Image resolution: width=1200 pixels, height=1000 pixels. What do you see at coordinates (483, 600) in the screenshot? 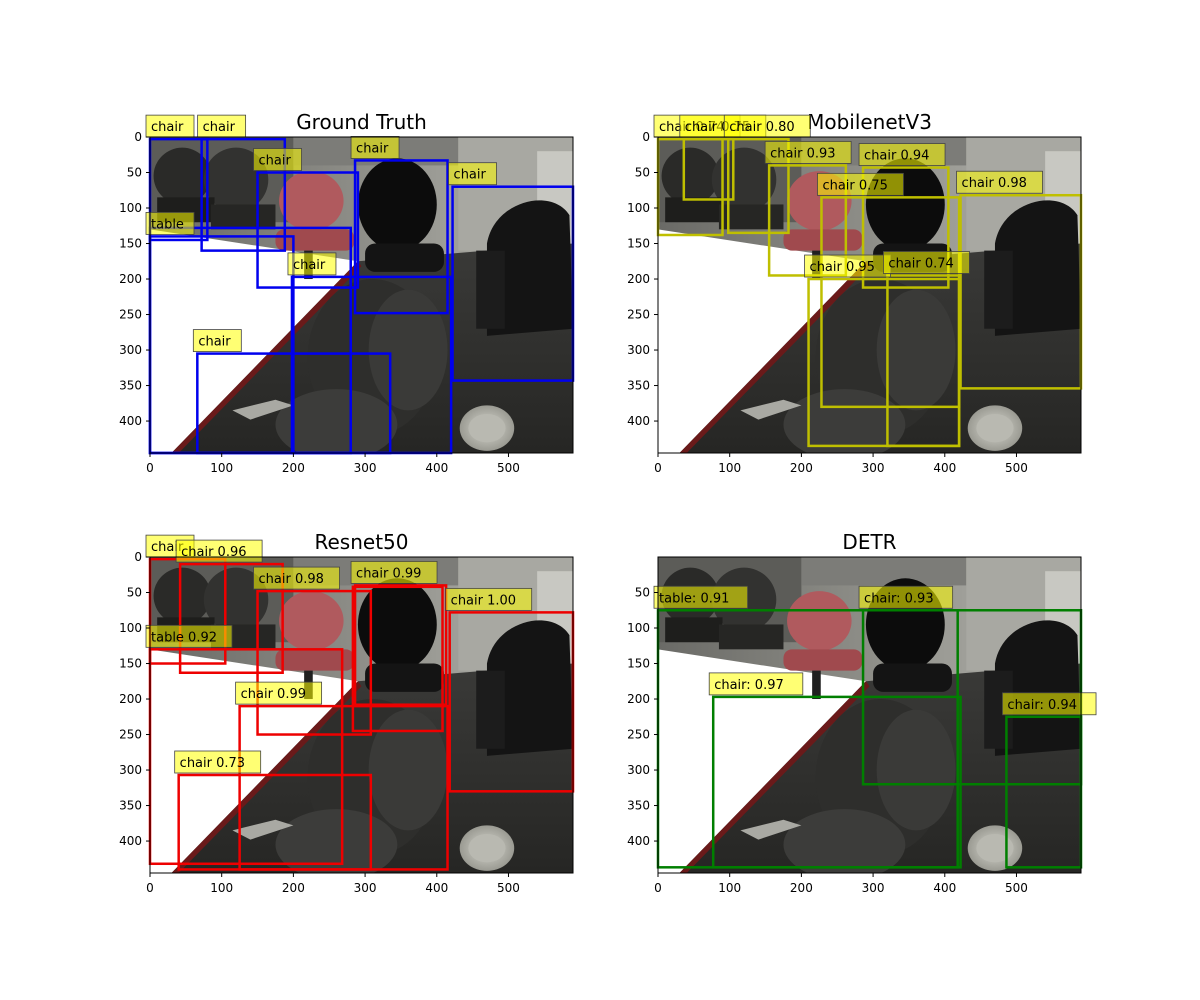
I see `detection-label: chair 1.00` at bounding box center [483, 600].